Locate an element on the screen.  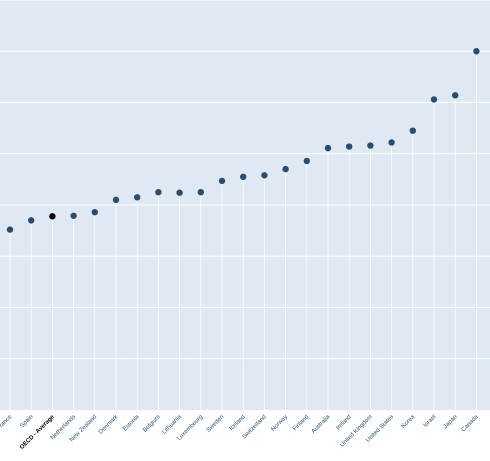
x-tick-label: Israel is located at coordinates (430, 421).